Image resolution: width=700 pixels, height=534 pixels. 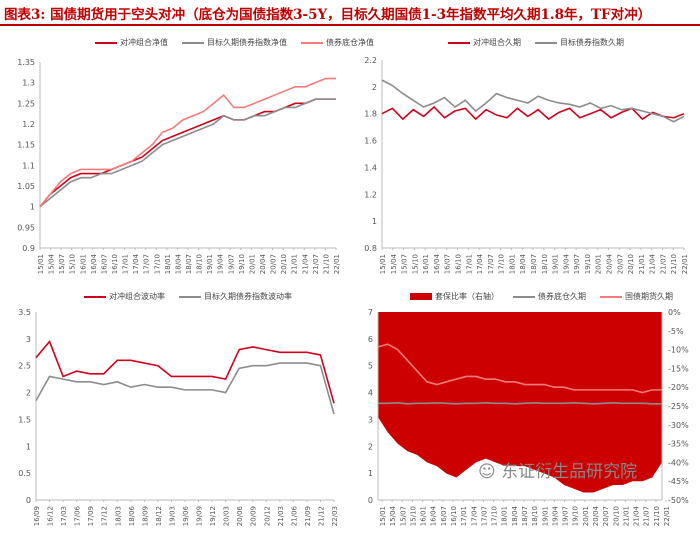 What do you see at coordinates (186, 515) in the screenshot?
I see `x-tick-label: 19/06` at bounding box center [186, 515].